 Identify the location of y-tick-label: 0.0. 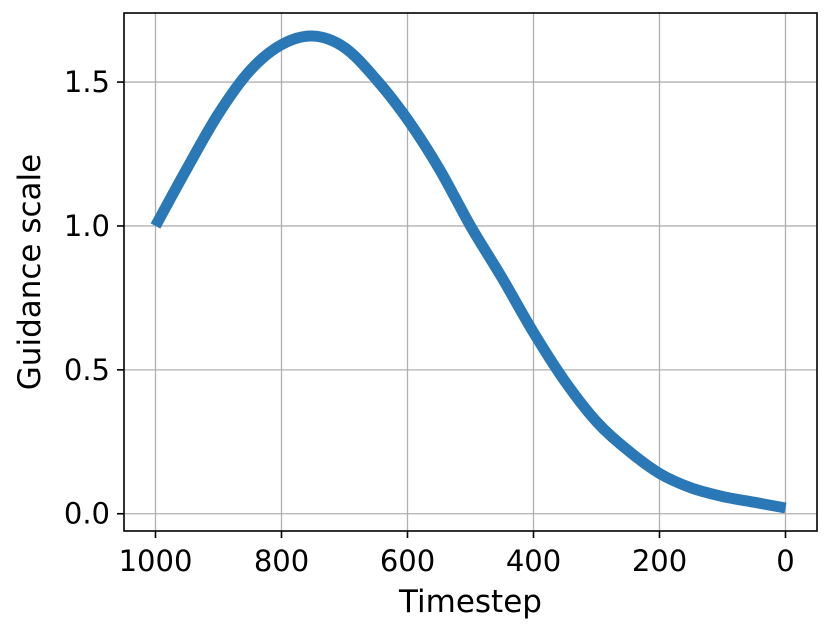
(87, 514).